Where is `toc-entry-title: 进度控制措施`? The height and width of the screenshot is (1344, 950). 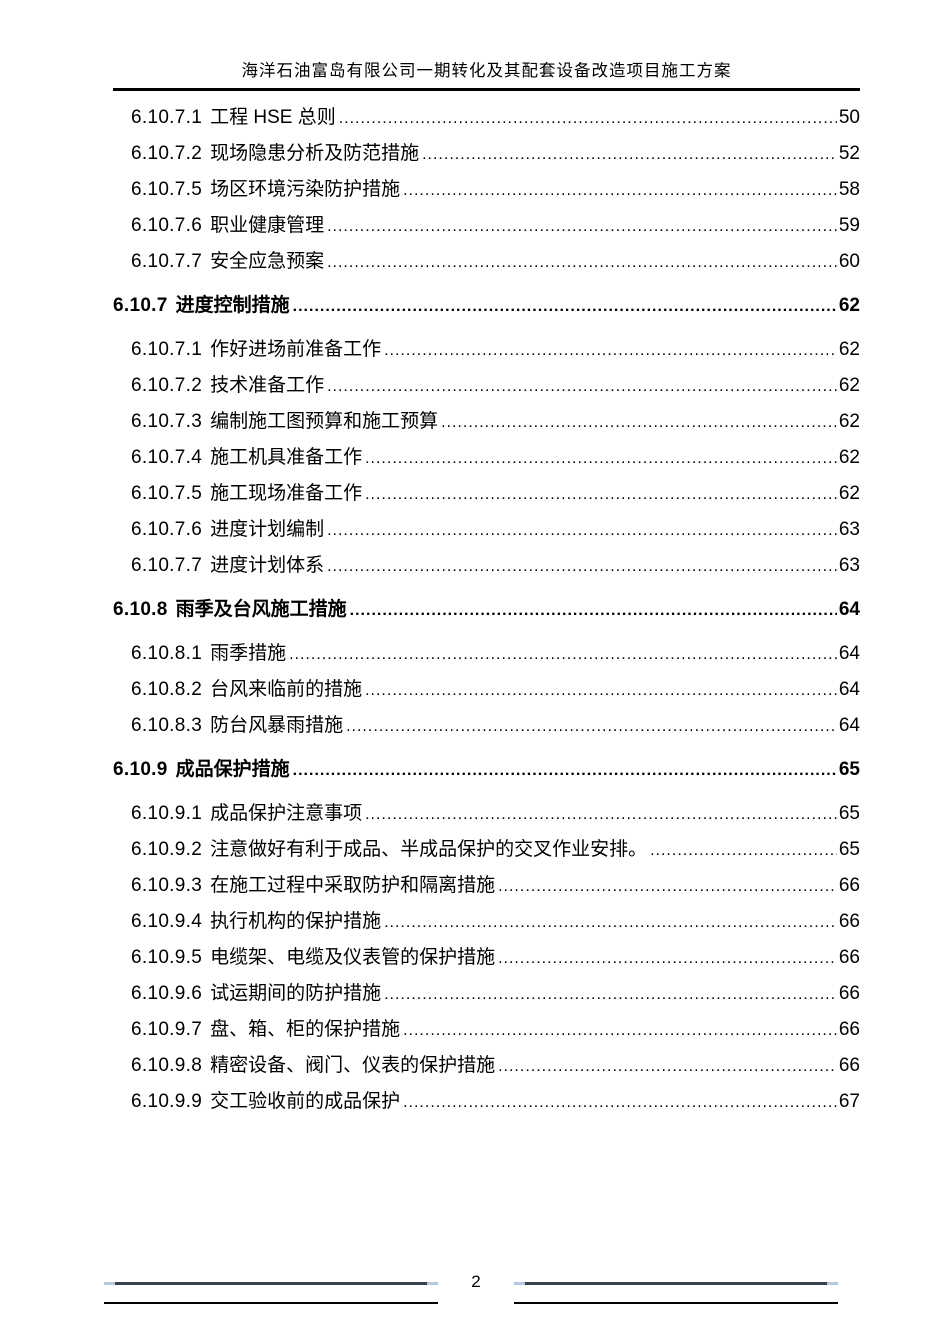 toc-entry-title: 进度控制措施 is located at coordinates (232, 305).